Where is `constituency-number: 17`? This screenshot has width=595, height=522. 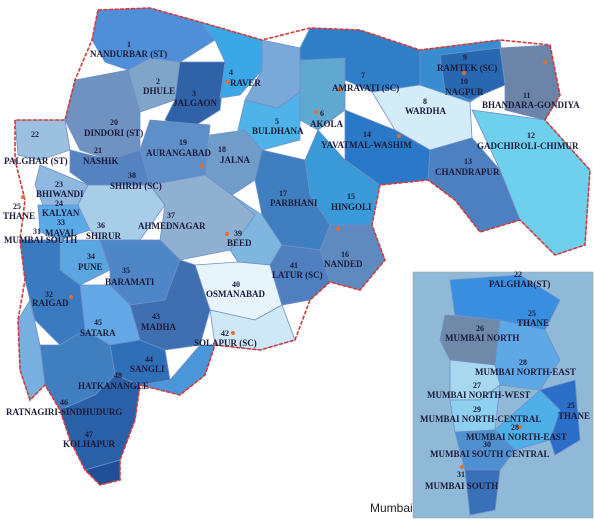
constituency-number: 17 is located at coordinates (283, 193).